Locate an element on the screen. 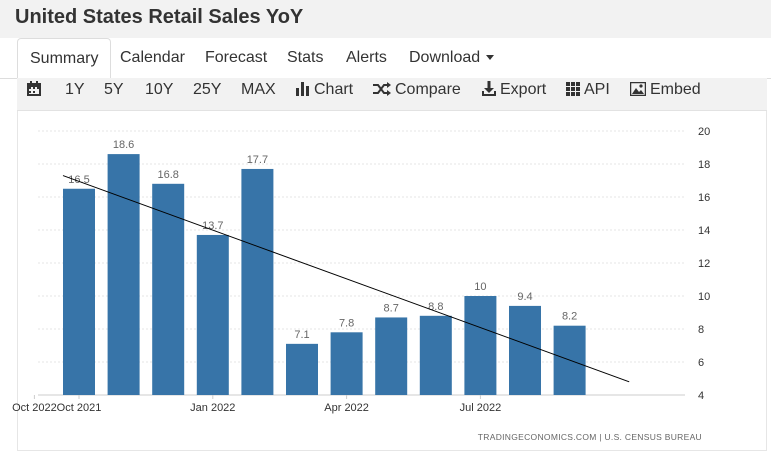 The height and width of the screenshot is (467, 771). export-button: Export is located at coordinates (514, 94).